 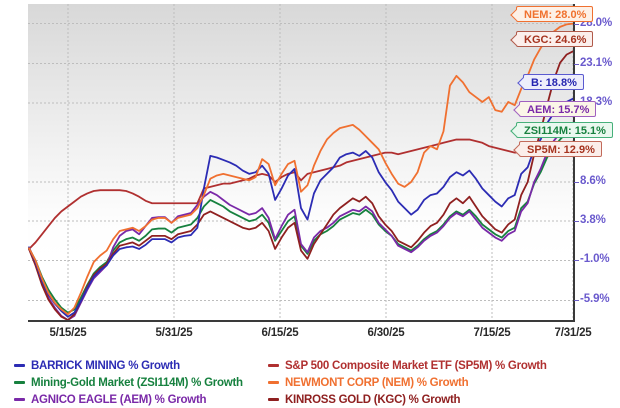 What do you see at coordinates (105, 365) in the screenshot?
I see `legend-label: BARRICK MINING % Growth` at bounding box center [105, 365].